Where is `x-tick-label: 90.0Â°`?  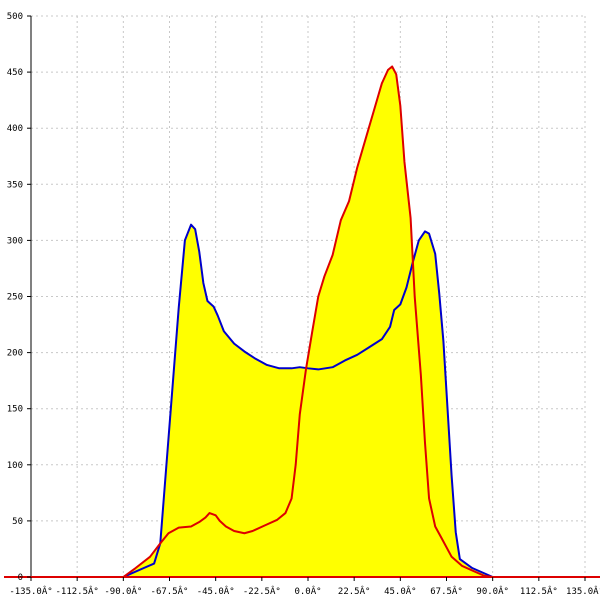
x-tick-label: 90.0Â° is located at coordinates (492, 591).